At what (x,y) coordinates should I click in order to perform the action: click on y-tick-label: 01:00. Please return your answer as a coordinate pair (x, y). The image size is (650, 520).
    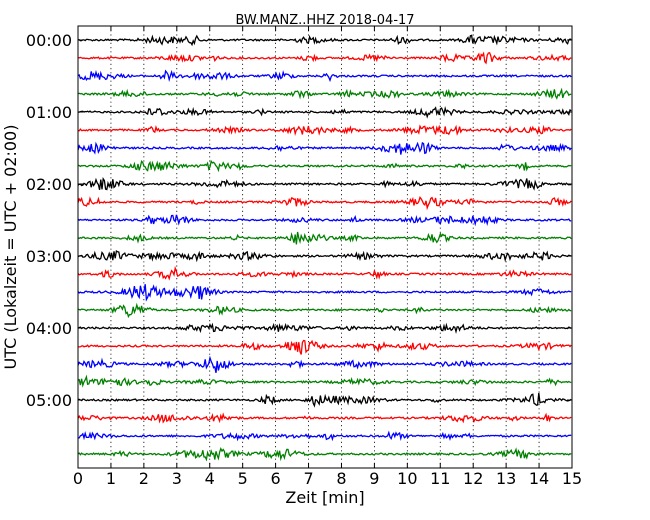
    Looking at the image, I should click on (49, 112).